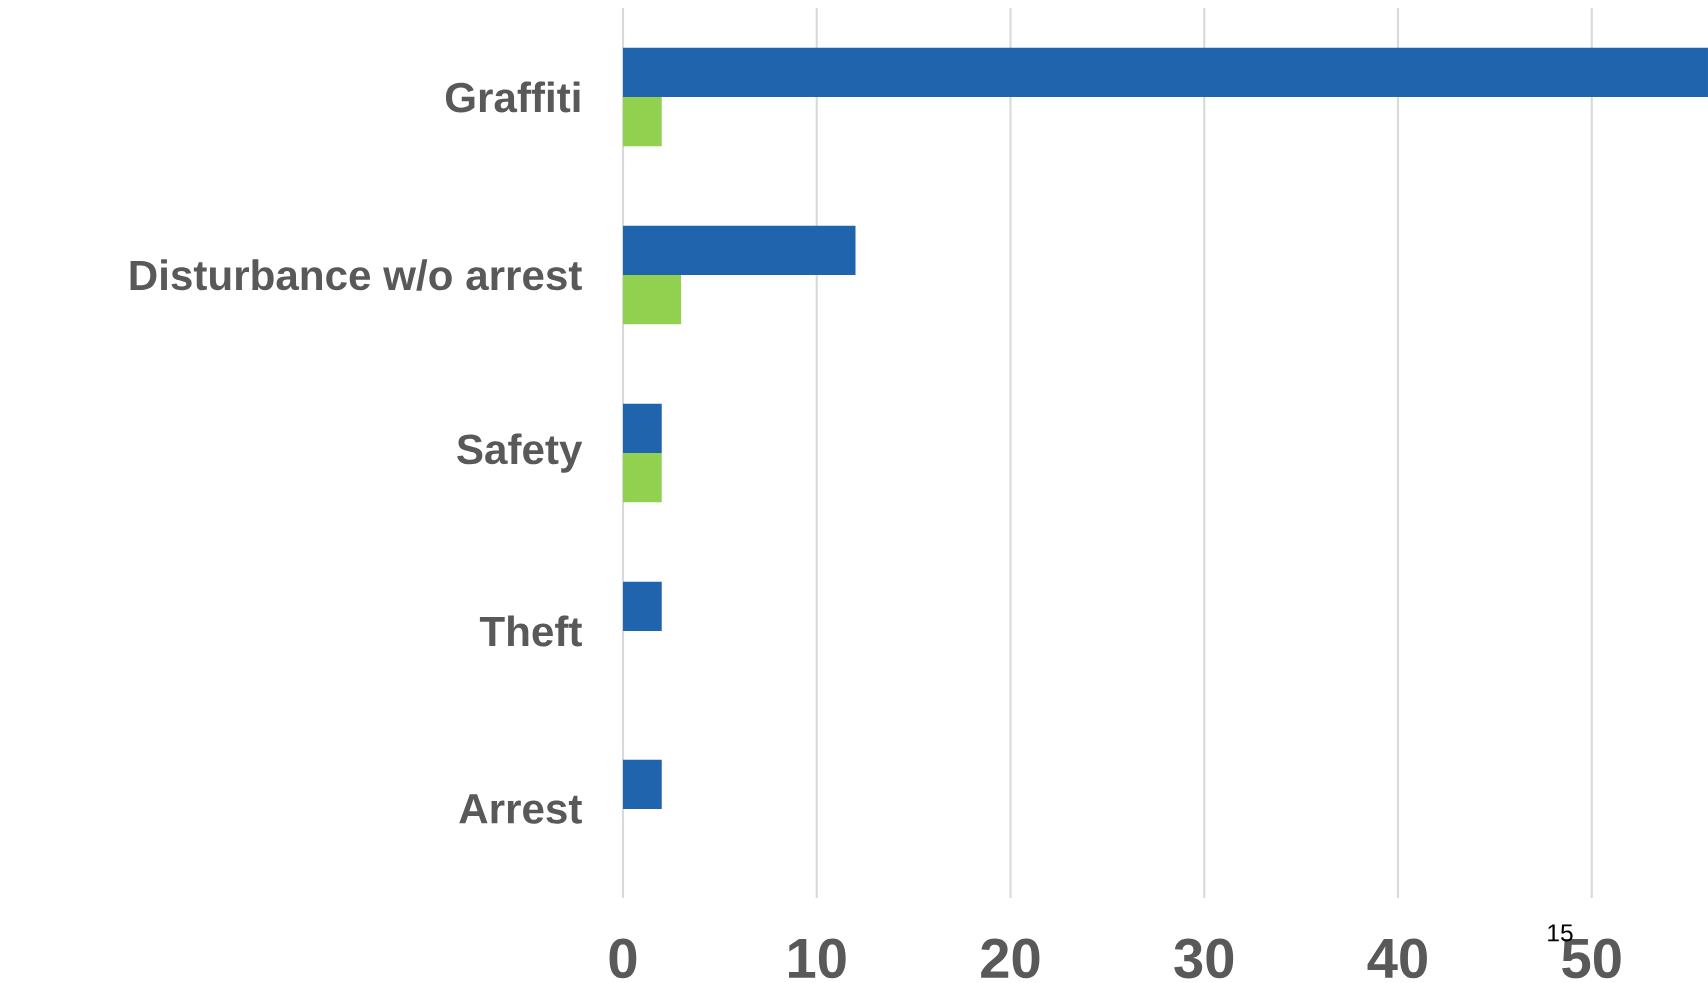 Image resolution: width=1708 pixels, height=983 pixels. Describe the element at coordinates (530, 631) in the screenshot. I see `y-tick-label: Theft` at that location.